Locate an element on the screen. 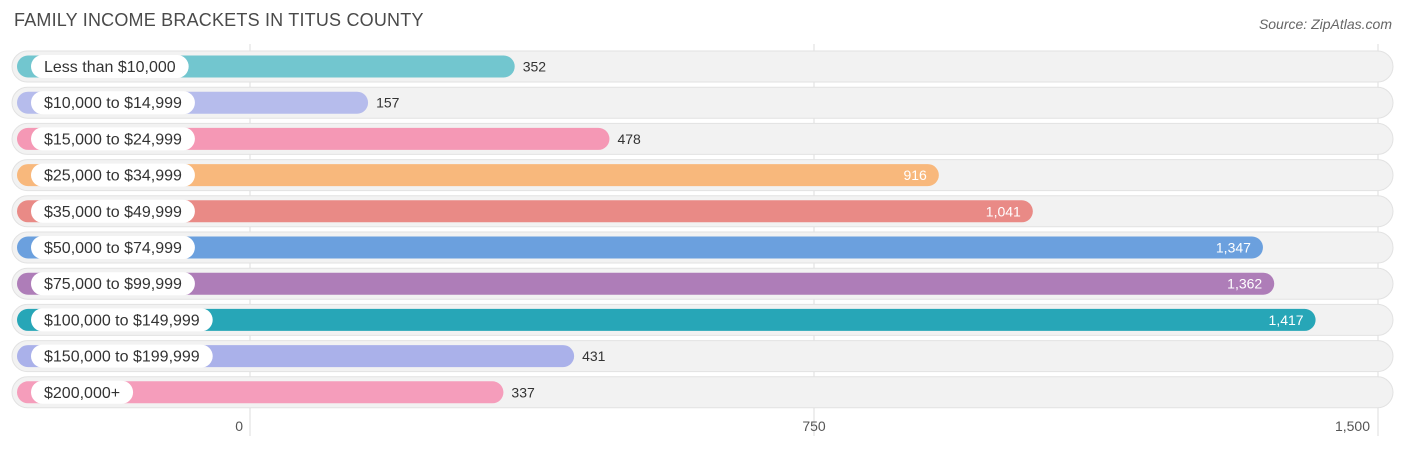  value-label: 1,347 is located at coordinates (1233, 248).